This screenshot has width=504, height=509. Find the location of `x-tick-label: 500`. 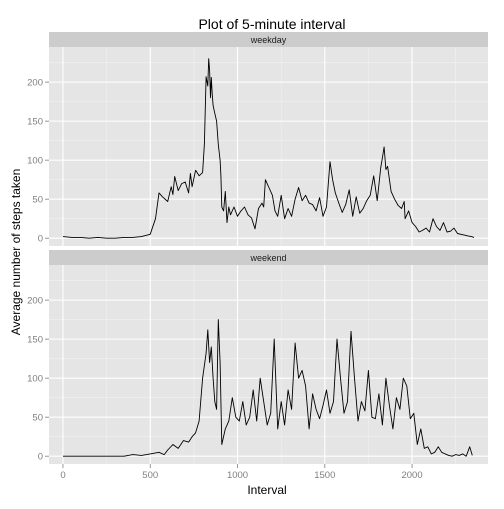

x-tick-label: 500 is located at coordinates (150, 475).